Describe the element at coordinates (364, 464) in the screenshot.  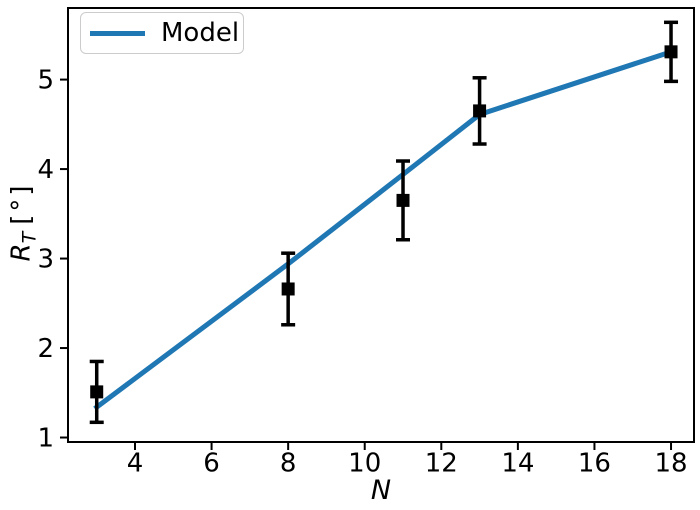
I see `svg-text: 10` at that location.